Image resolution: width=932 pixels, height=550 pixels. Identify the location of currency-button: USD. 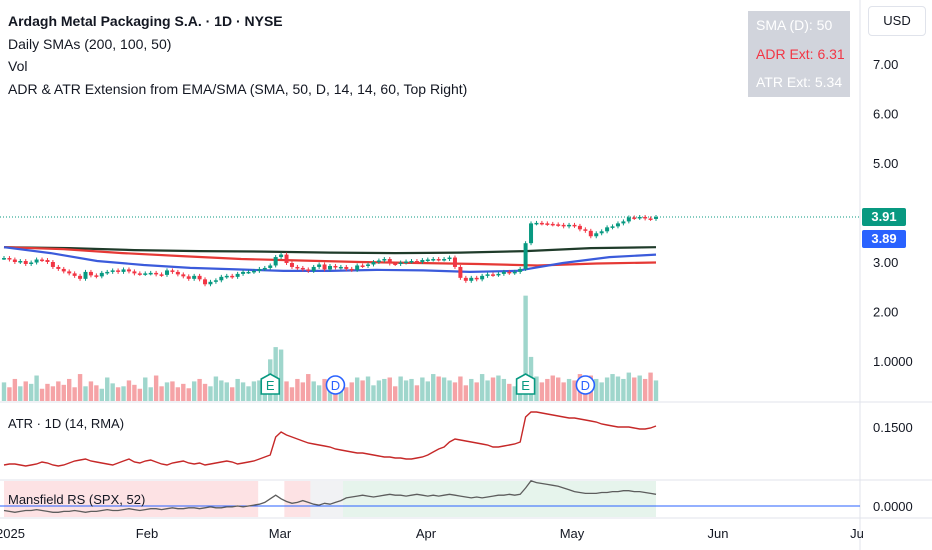
(897, 21).